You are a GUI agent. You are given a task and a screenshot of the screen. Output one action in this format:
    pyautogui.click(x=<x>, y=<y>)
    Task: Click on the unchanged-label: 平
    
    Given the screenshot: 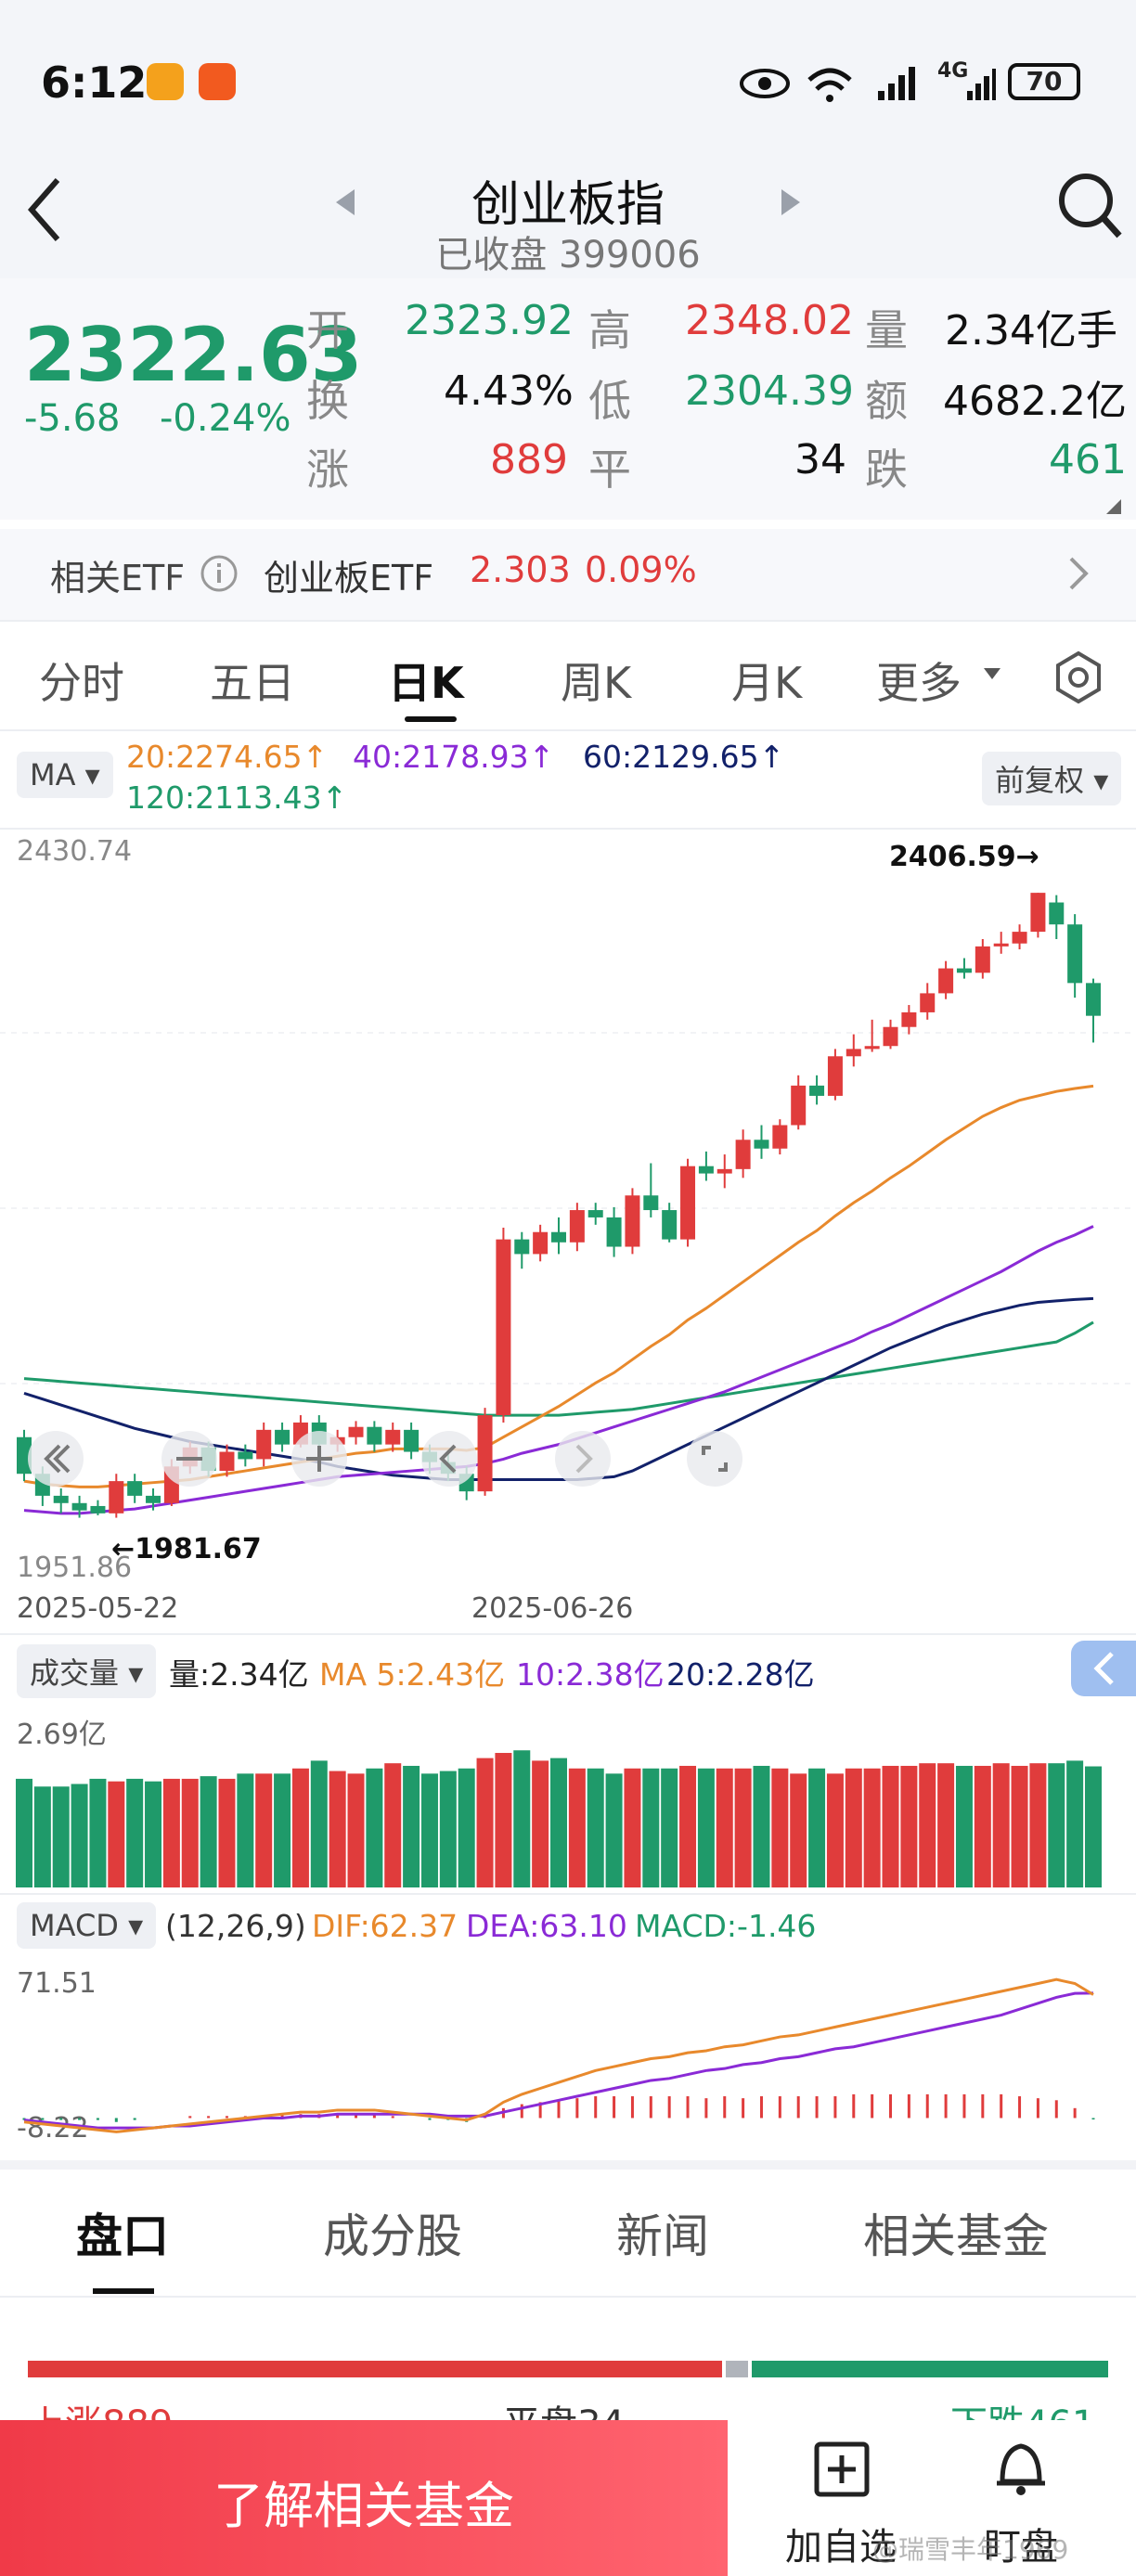 What is the action you would take?
    pyautogui.click(x=609, y=469)
    